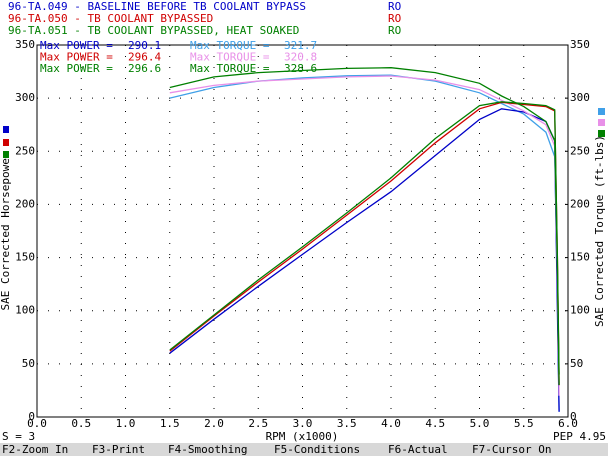  I want to click on x-tick-label: 2.0, so click(214, 423).